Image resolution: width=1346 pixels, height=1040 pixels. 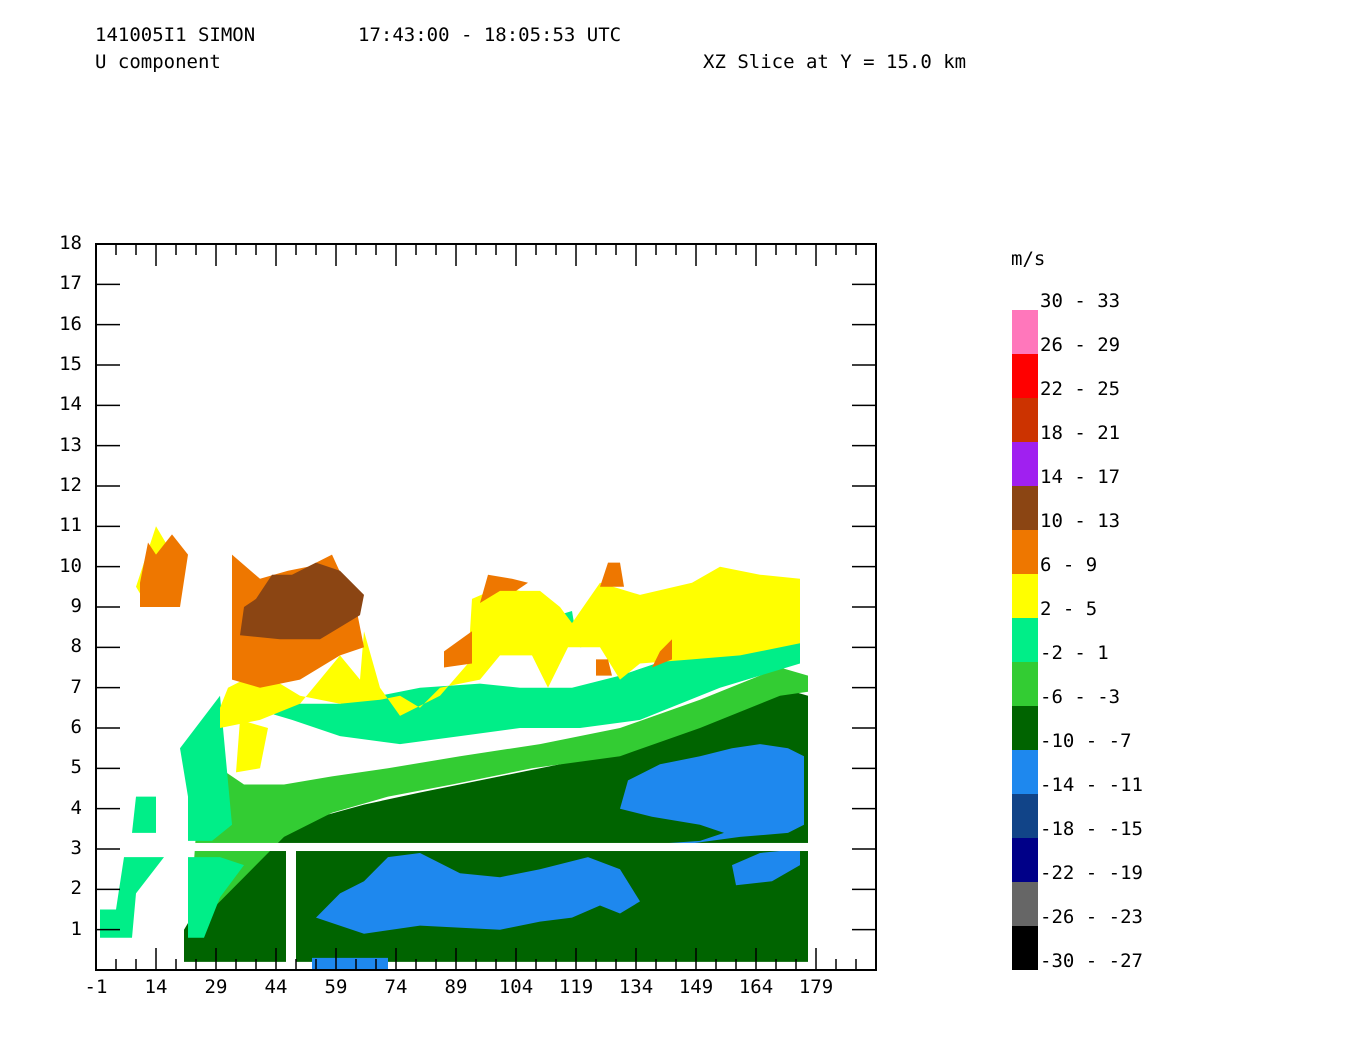 What do you see at coordinates (1086, 741) in the screenshot?
I see `legend-label: -10 - -7` at bounding box center [1086, 741].